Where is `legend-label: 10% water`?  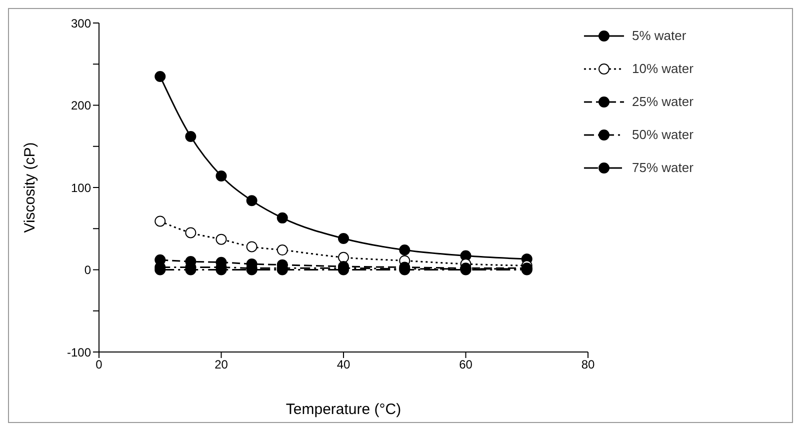
legend-label: 10% water is located at coordinates (663, 68).